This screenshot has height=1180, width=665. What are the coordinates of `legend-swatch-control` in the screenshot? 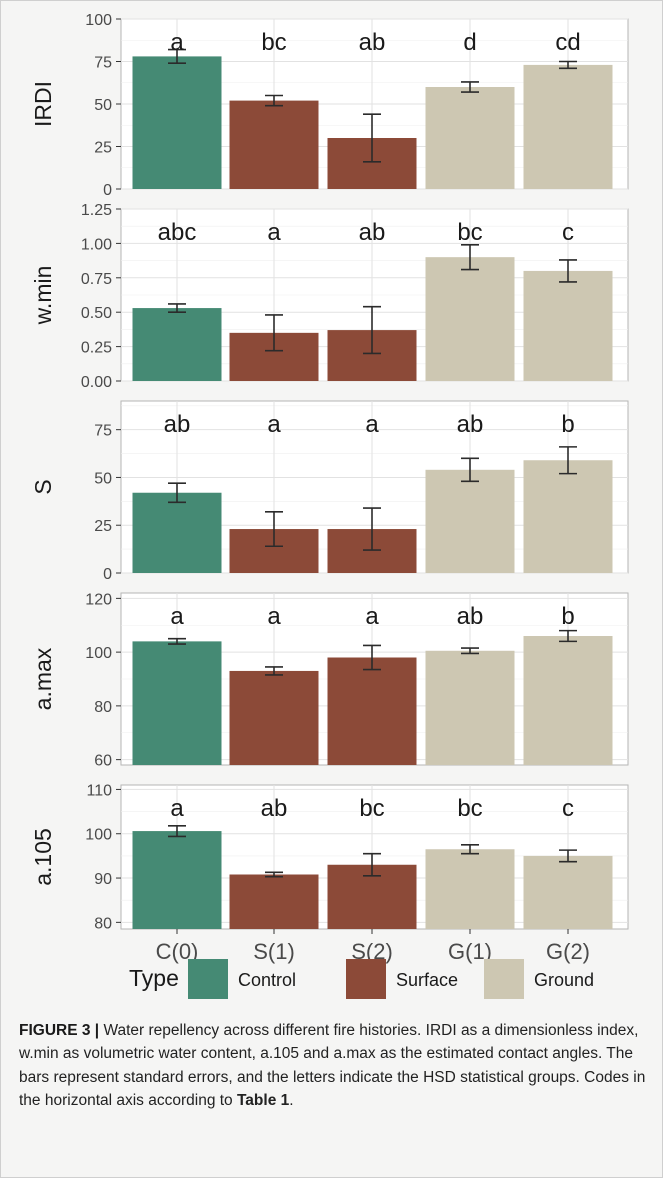 It's located at (208, 979).